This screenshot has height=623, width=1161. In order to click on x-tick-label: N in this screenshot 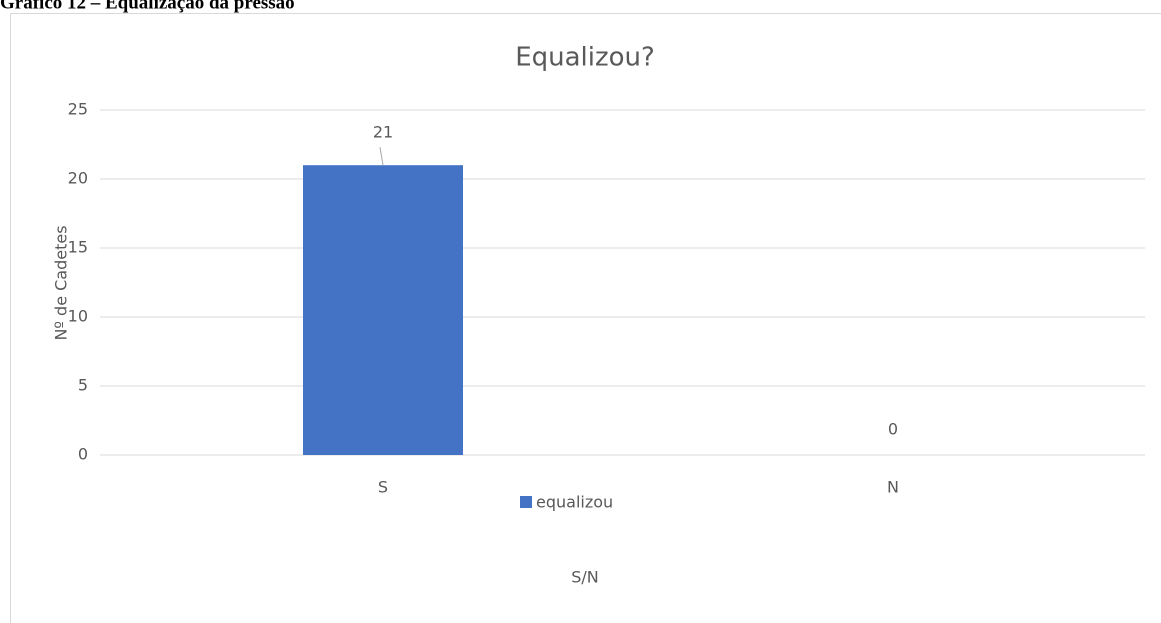, I will do `click(893, 487)`.